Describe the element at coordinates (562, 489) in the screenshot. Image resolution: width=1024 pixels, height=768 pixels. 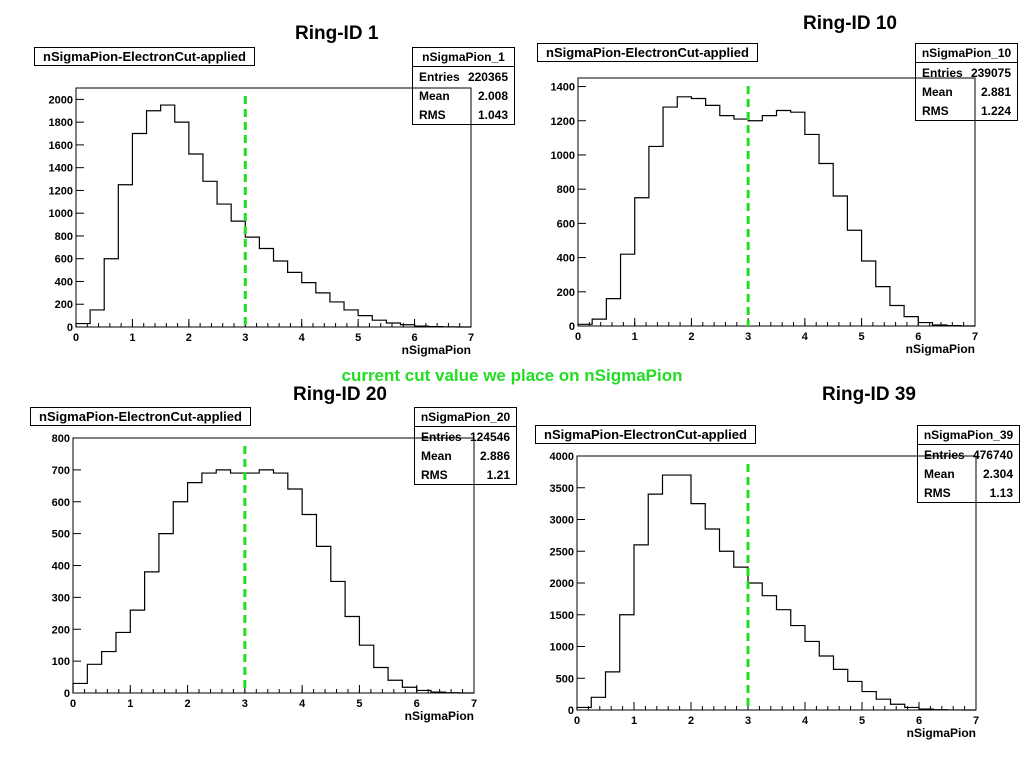
I see `y-tick-label: 3500` at that location.